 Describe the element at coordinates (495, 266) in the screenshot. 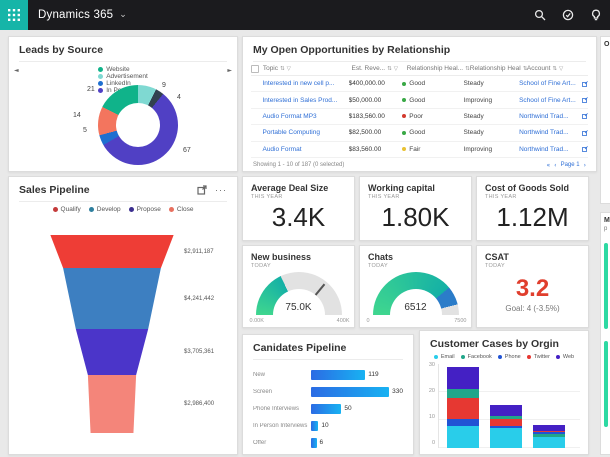

I see `csat-period: TODAY` at that location.